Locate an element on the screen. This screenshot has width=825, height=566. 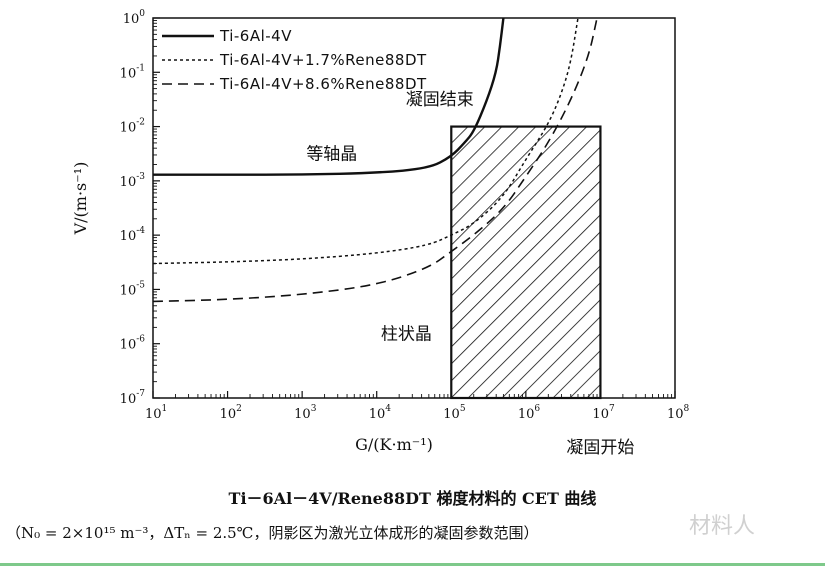
x-tick-label: 10⁴ is located at coordinates (380, 413).